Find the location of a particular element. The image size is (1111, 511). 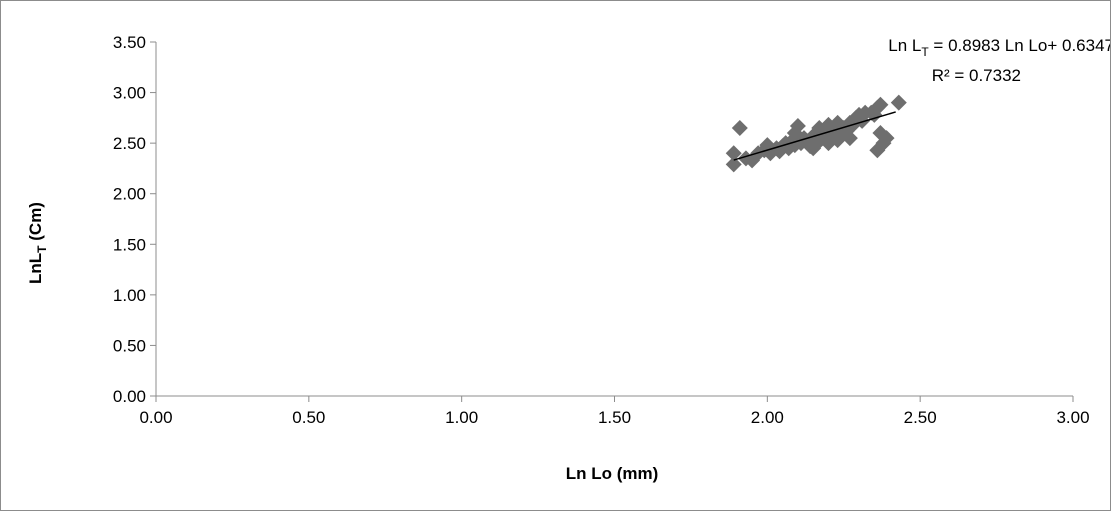

trendline is located at coordinates (814, 136).